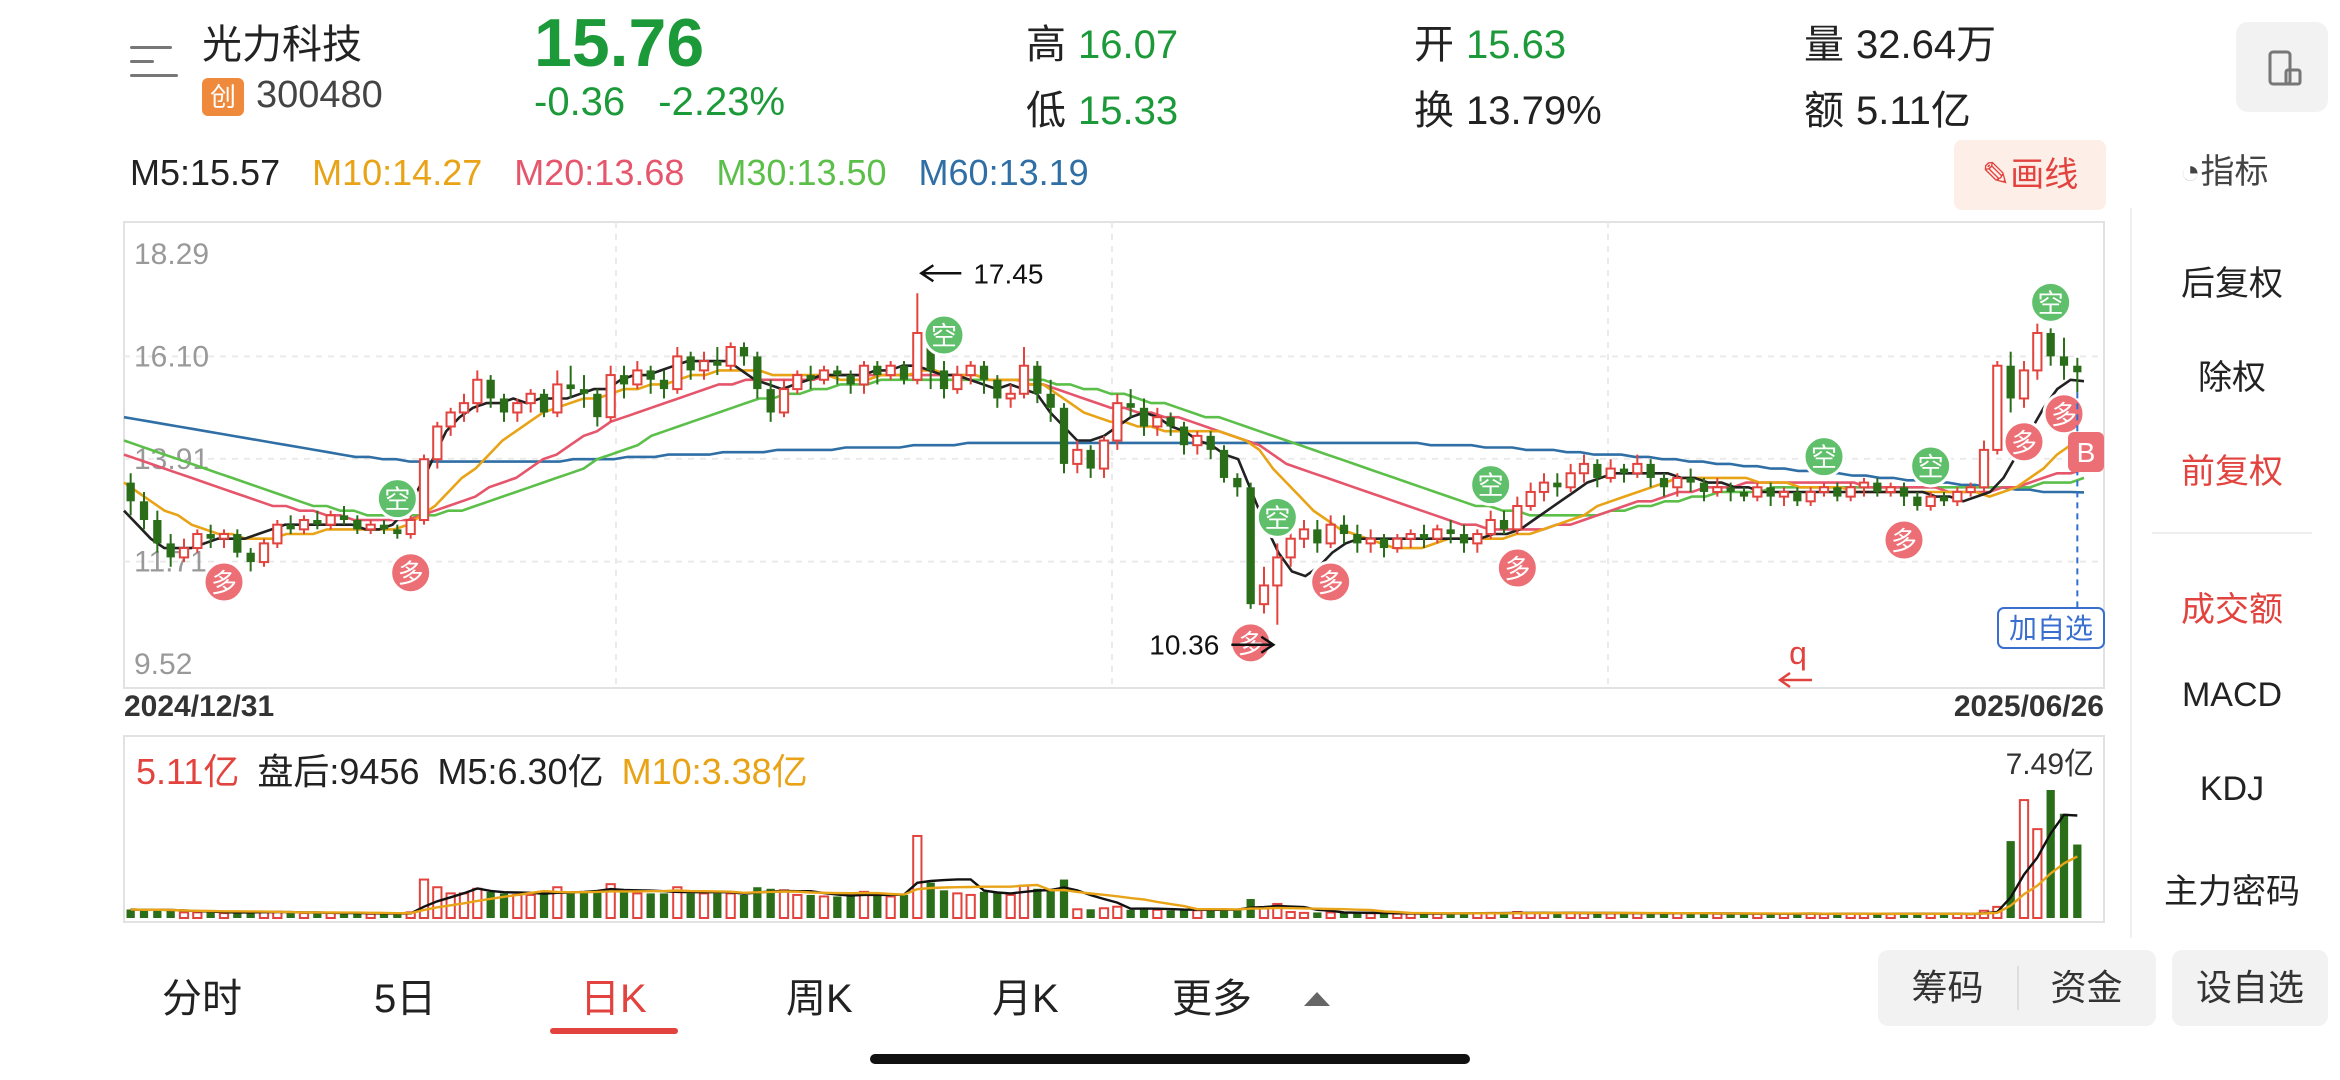 Image resolution: width=2340 pixels, height=1080 pixels. What do you see at coordinates (2030, 175) in the screenshot?
I see `draw-line-button: ✎画线` at bounding box center [2030, 175].